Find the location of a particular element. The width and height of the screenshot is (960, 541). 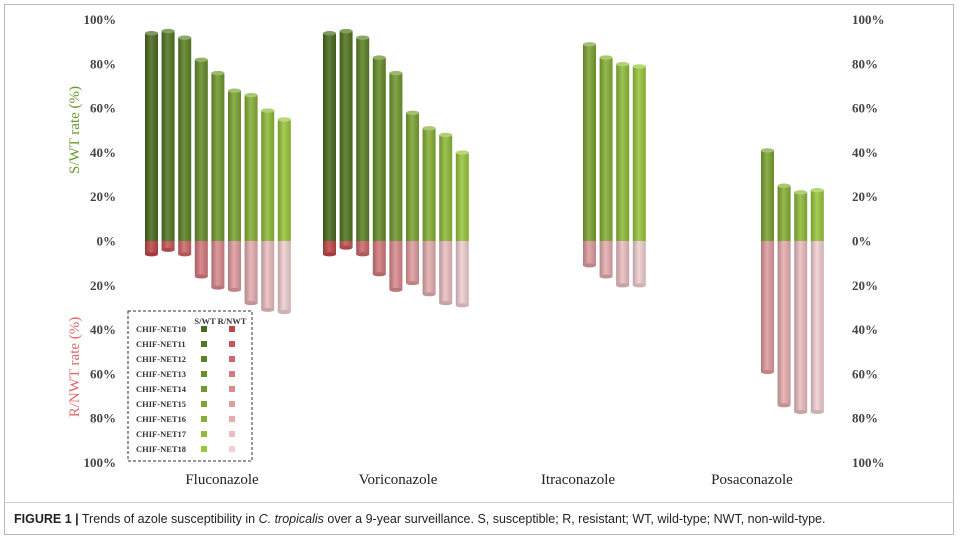

category-label: Posaconazole is located at coordinates (752, 480).